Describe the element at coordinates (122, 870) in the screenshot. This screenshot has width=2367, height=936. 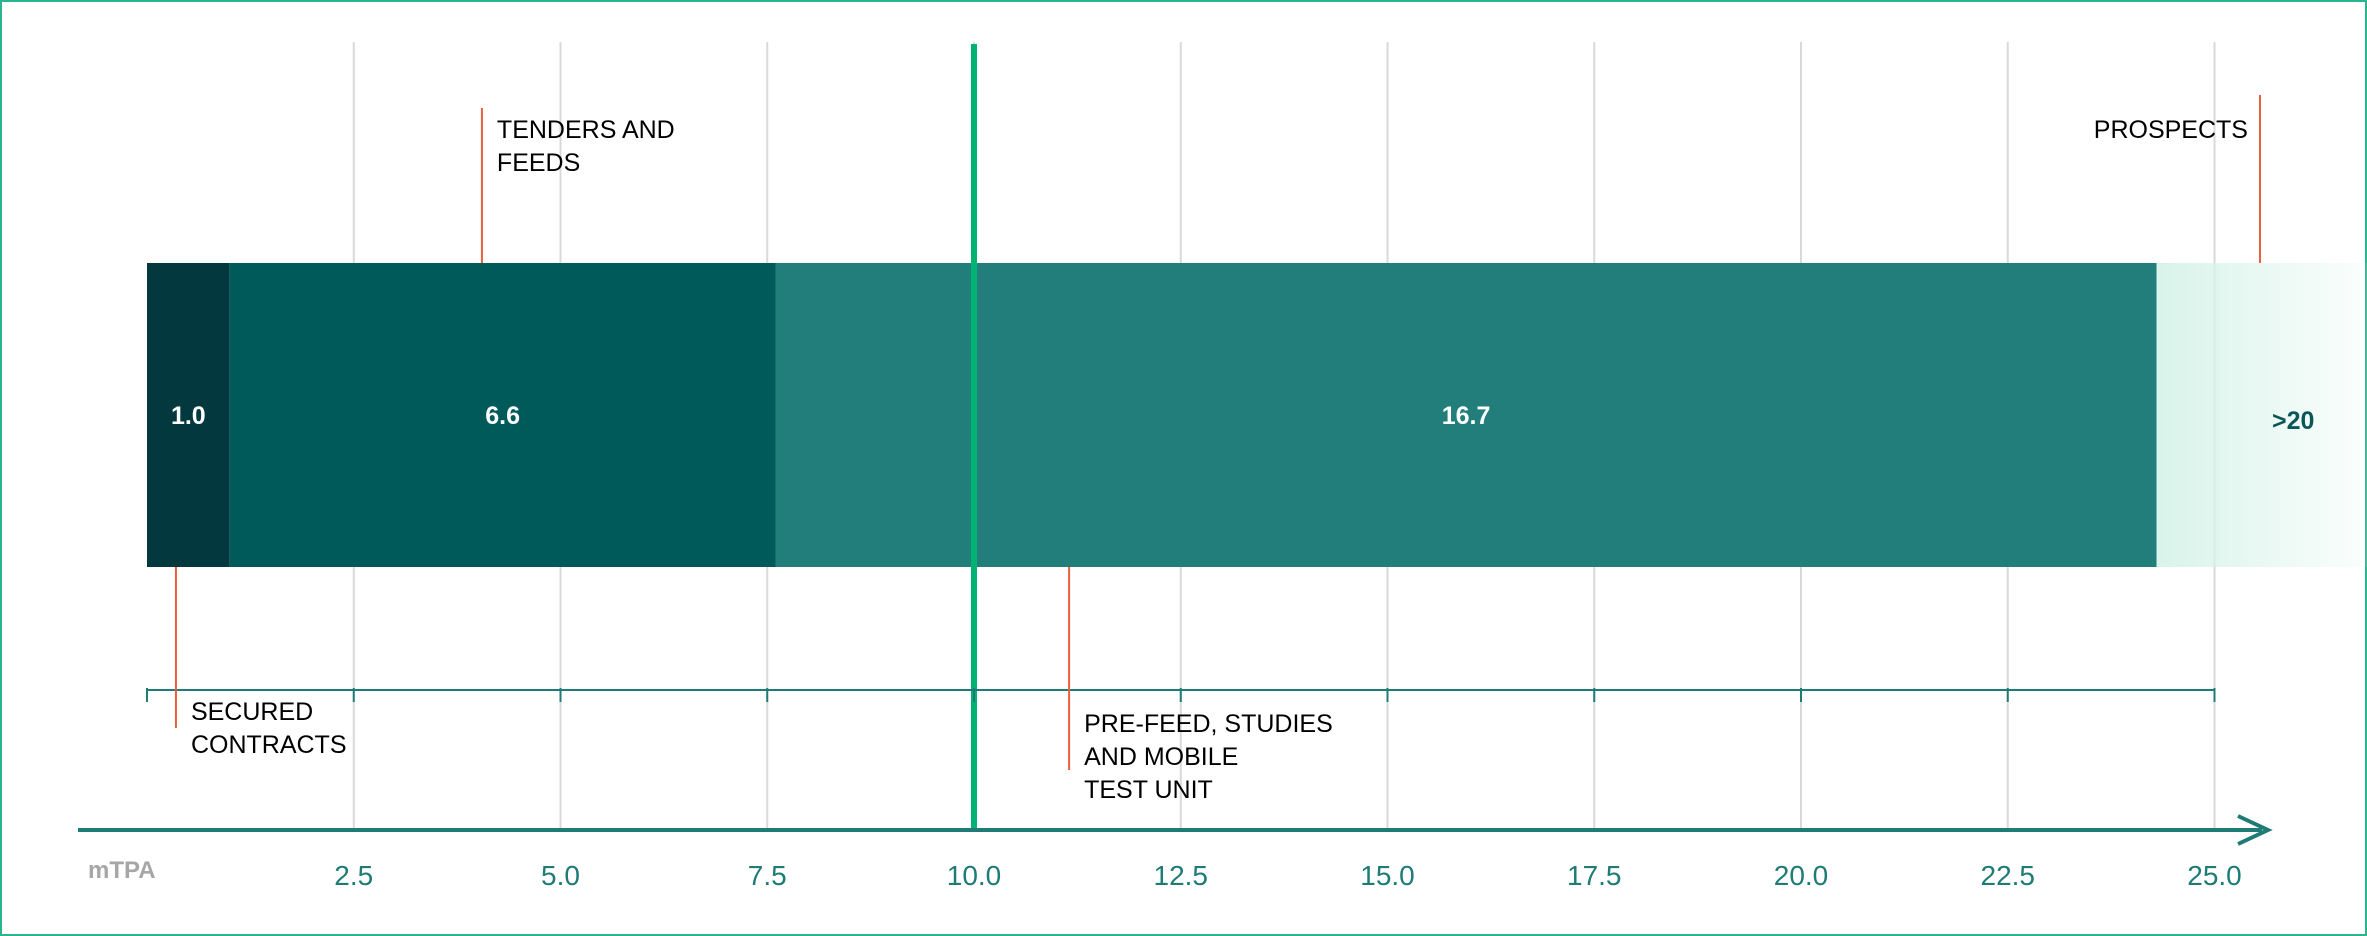
I see `unit-label: mTPA` at that location.